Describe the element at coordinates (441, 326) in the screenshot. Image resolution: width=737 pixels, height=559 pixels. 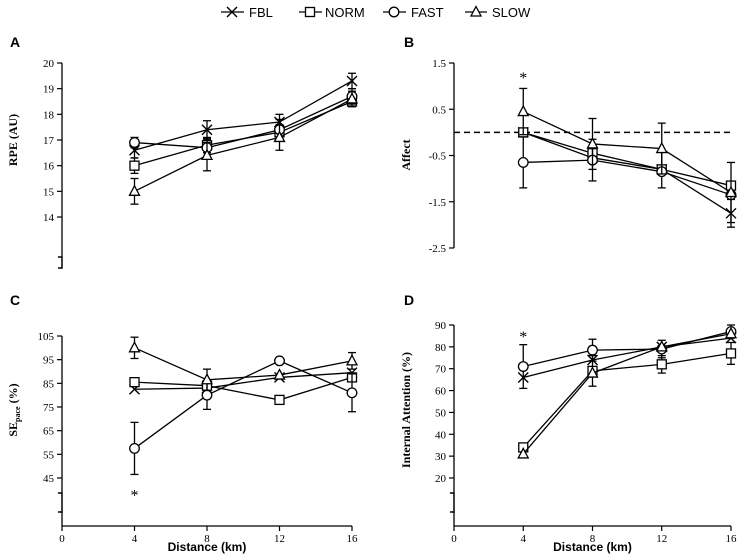
I see `panel-d-ytick-label: 90` at that location.